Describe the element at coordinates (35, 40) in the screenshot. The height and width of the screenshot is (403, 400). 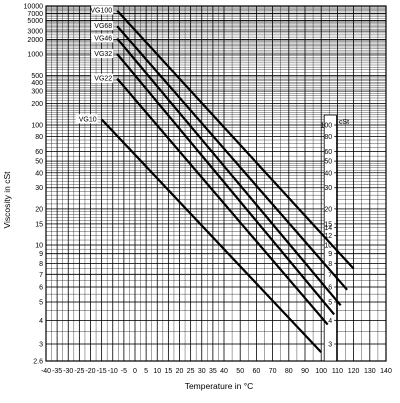
I see `y-tick-label: 2000` at that location.